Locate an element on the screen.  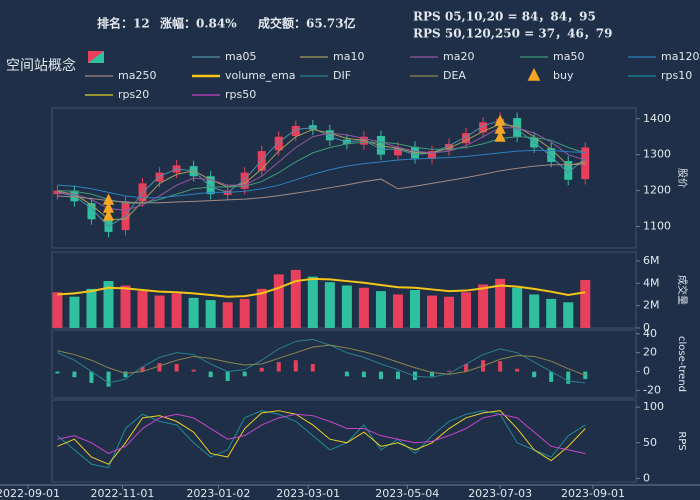
y-axis-label: RPS is located at coordinates (681, 440).